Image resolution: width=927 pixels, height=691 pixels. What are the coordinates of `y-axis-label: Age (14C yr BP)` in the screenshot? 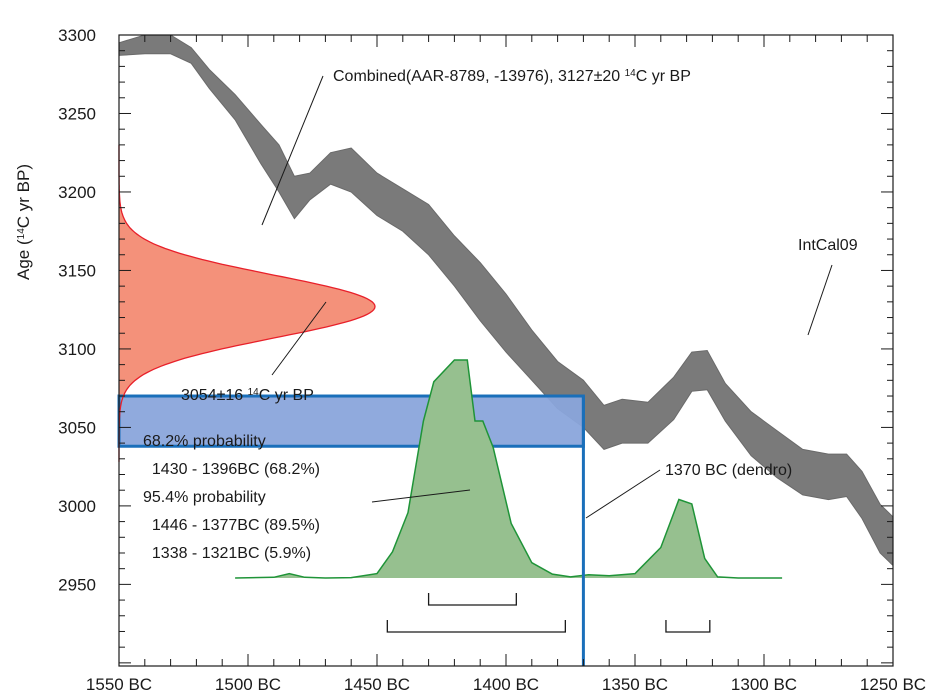 It's located at (23, 222).